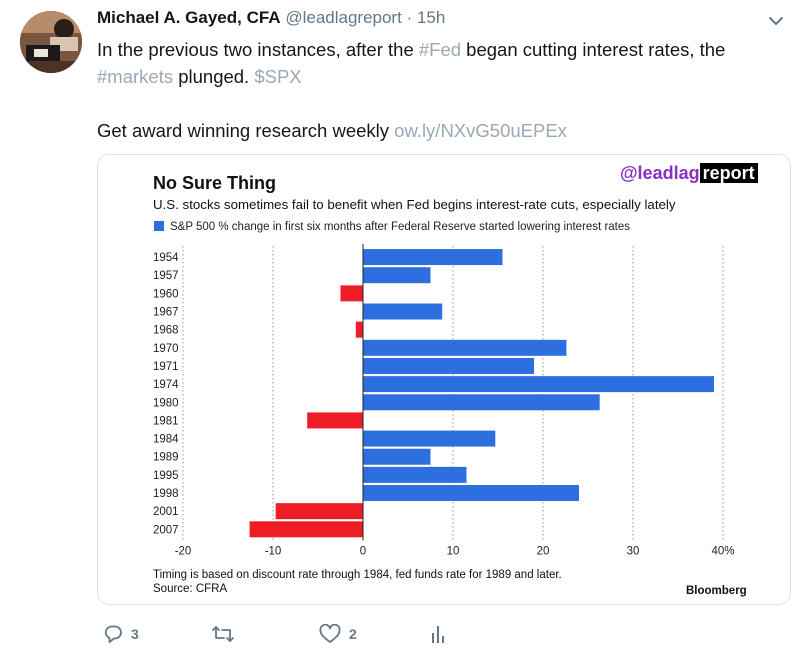 The width and height of the screenshot is (802, 659). Describe the element at coordinates (278, 76) in the screenshot. I see `cashtag-spx: $SPX` at that location.